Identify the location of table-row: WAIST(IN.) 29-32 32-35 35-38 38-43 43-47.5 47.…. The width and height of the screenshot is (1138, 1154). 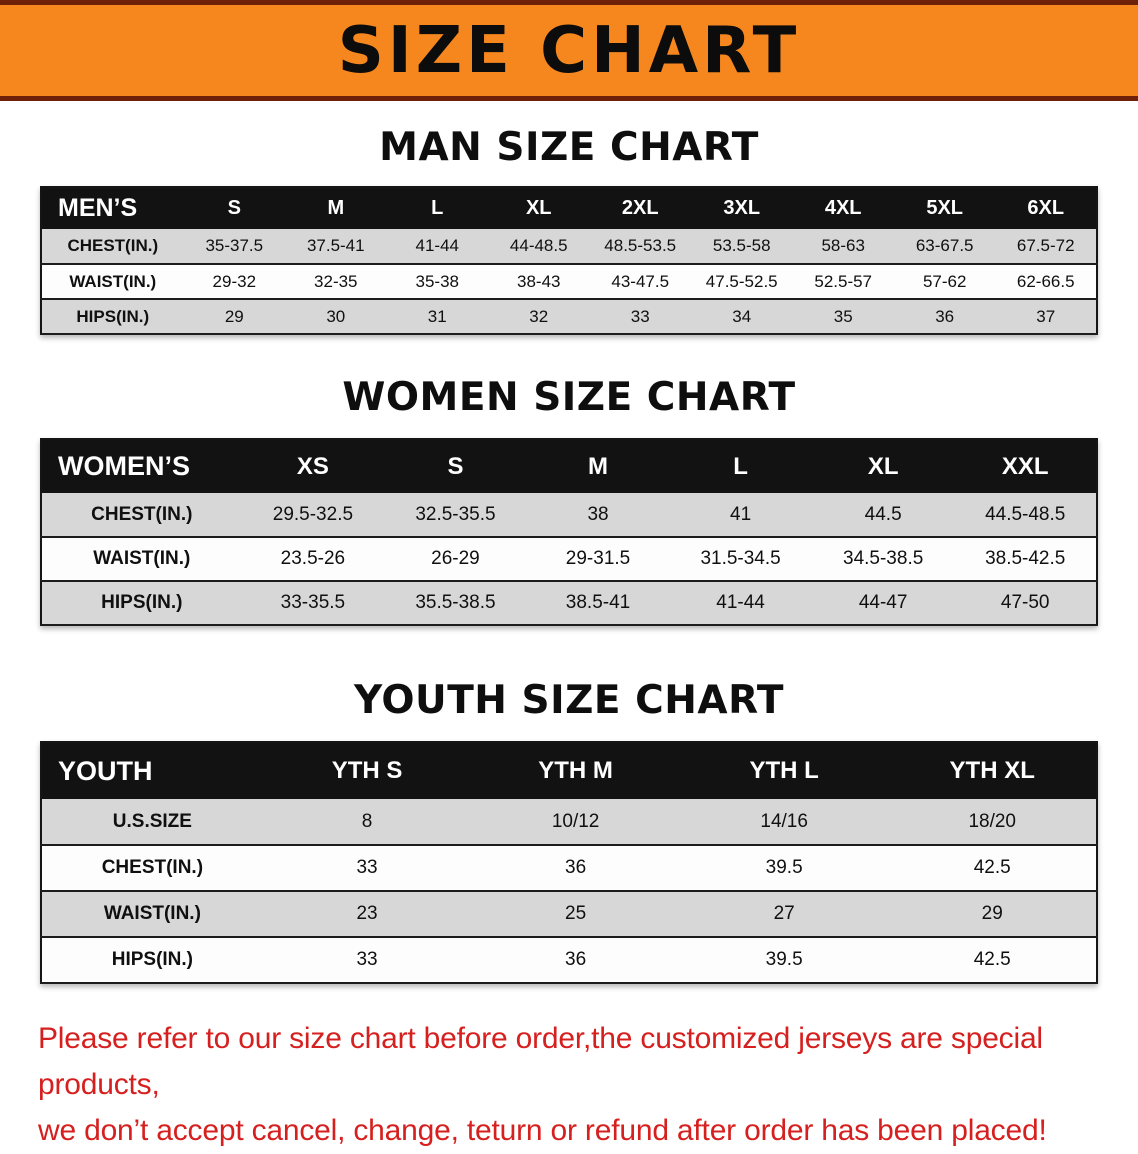
(569, 282).